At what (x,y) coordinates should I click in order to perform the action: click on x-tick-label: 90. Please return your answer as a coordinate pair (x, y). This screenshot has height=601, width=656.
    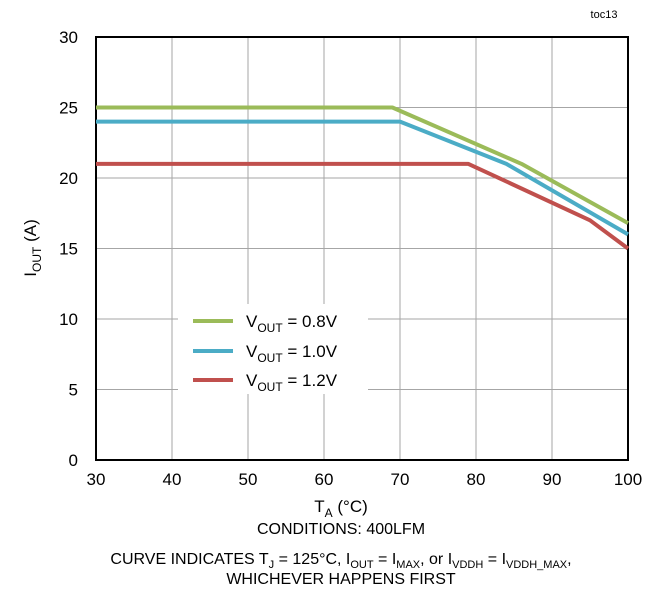
    Looking at the image, I should click on (552, 479).